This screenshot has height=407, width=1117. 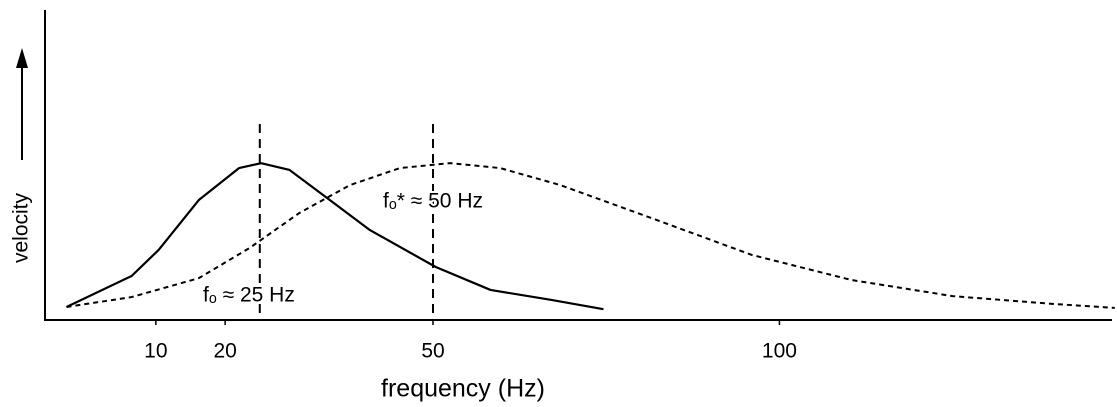 What do you see at coordinates (155, 351) in the screenshot?
I see `x-tick-label: 10` at bounding box center [155, 351].